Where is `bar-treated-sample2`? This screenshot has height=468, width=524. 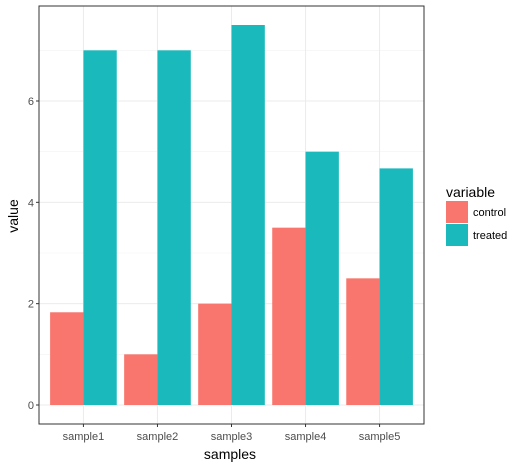
bar-treated-sample2 is located at coordinates (174, 227).